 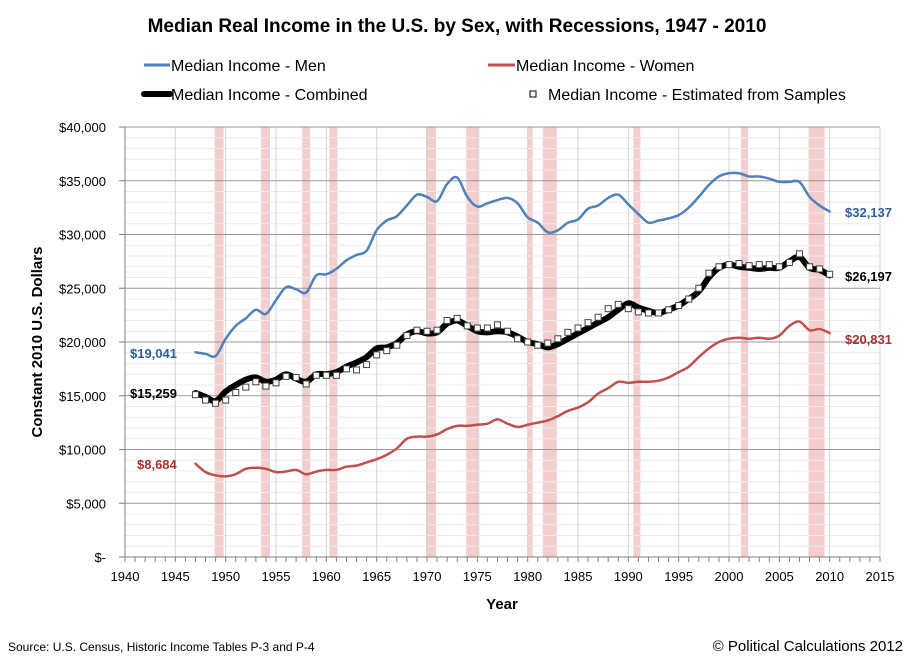 What do you see at coordinates (269, 95) in the screenshot?
I see `legend-label-combined: Median Income - Combined` at bounding box center [269, 95].